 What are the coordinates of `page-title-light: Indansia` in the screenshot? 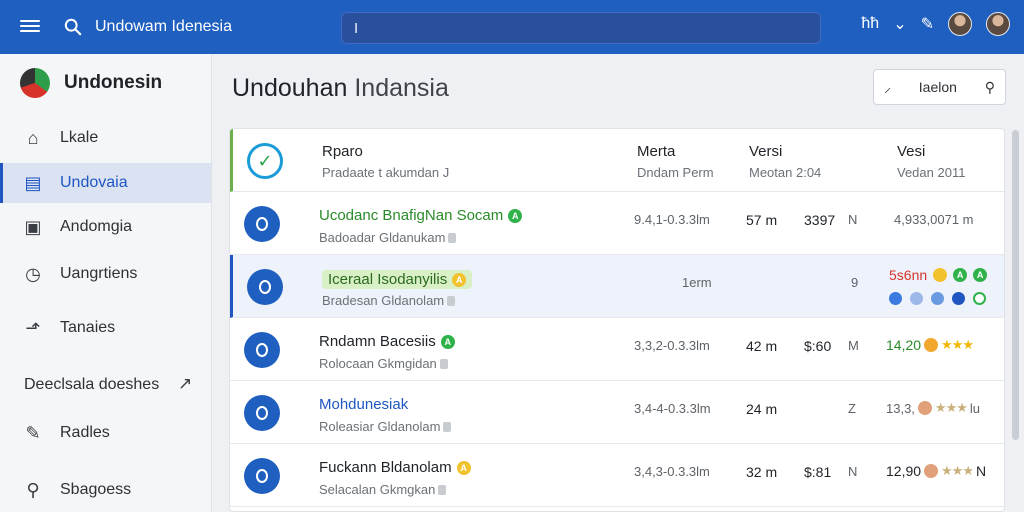 It's located at (401, 88).